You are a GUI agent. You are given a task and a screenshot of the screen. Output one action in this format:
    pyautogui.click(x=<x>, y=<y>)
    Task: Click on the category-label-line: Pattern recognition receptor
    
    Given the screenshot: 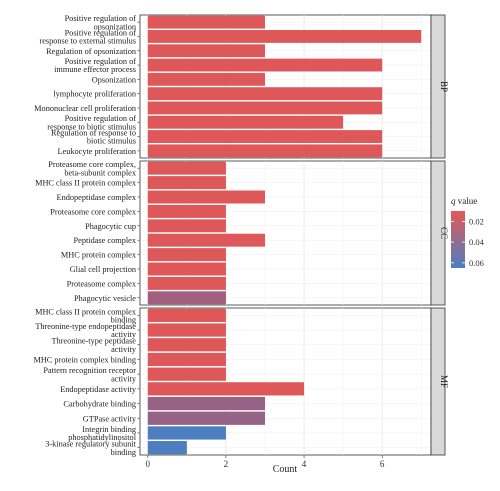 What is the action you would take?
    pyautogui.click(x=89, y=370)
    